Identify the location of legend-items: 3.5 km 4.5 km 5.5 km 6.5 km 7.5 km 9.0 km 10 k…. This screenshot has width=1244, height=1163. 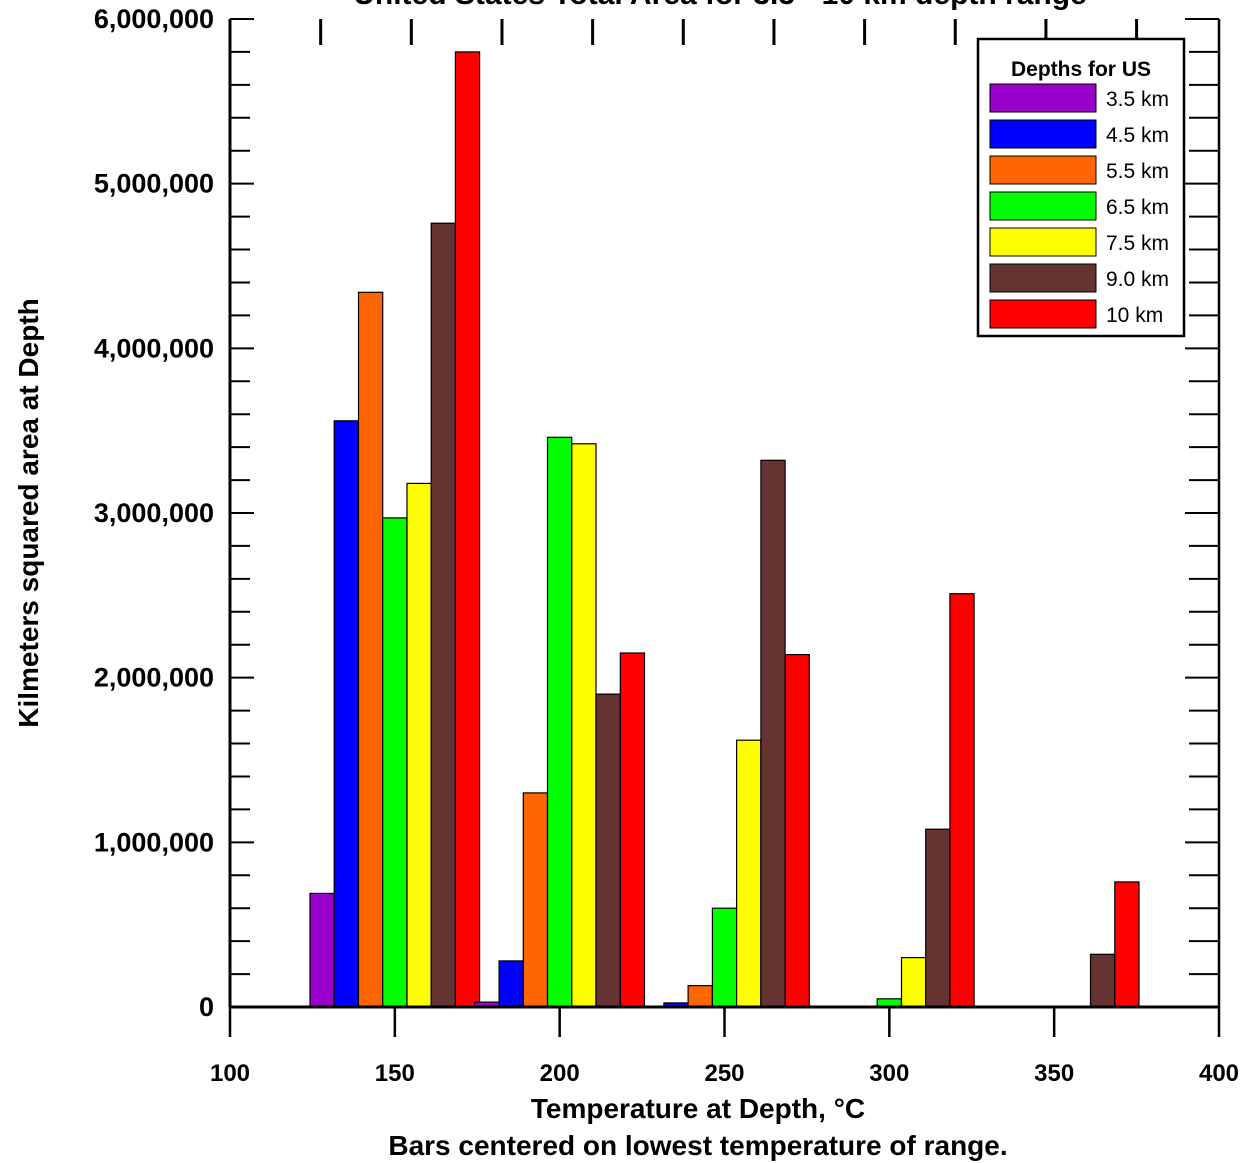
(1079, 206).